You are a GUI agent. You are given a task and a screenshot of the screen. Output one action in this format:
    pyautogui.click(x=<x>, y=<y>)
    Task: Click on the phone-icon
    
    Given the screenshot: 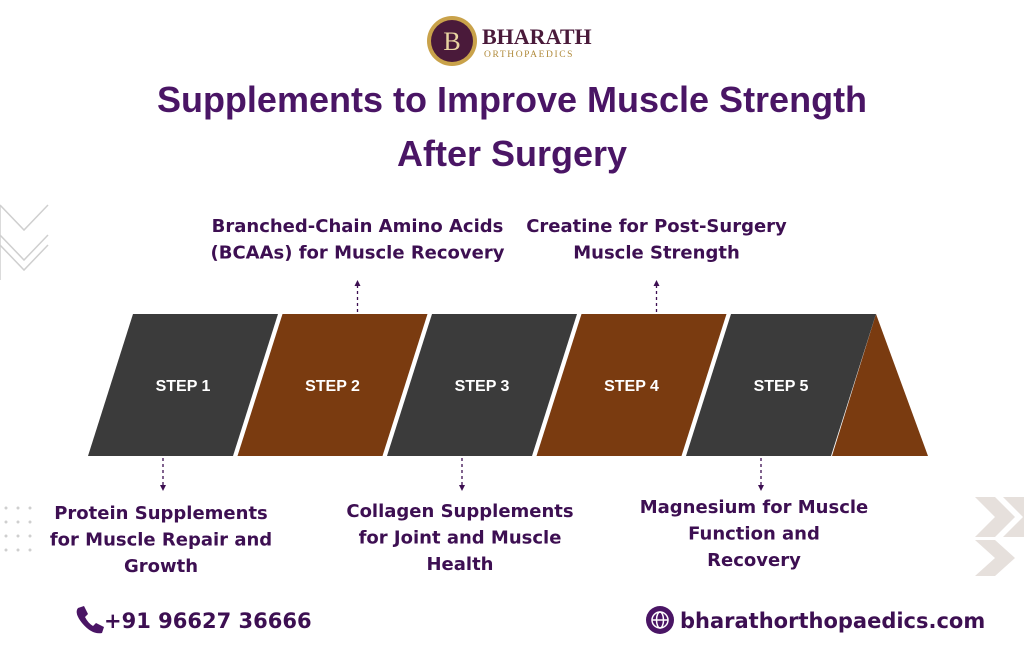 What is the action you would take?
    pyautogui.click(x=90, y=620)
    